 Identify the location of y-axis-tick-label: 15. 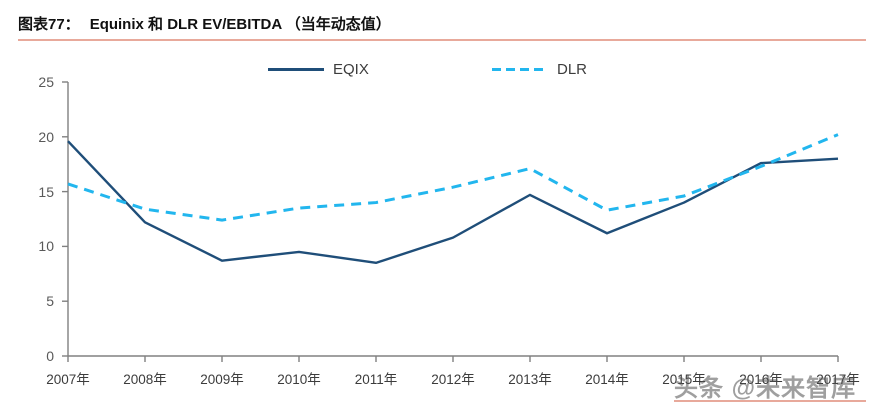
(46, 191).